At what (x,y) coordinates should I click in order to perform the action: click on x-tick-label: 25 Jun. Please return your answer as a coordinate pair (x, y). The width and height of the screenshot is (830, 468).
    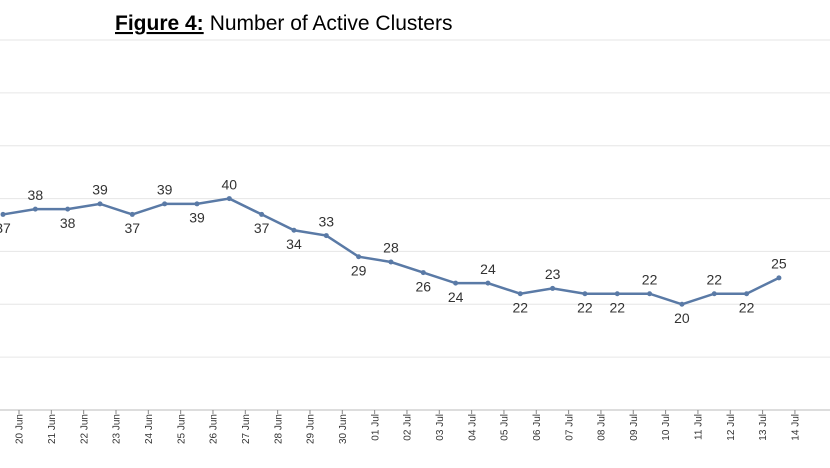
    Looking at the image, I should click on (181, 429).